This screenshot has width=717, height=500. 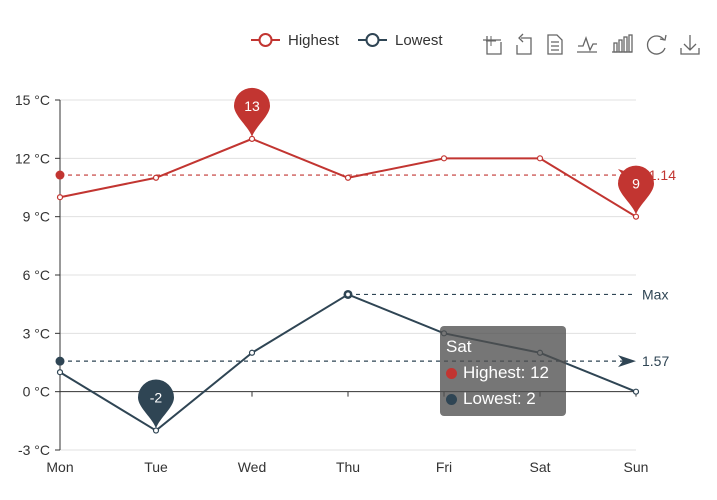 What do you see at coordinates (36, 217) in the screenshot?
I see `y-tick-label: 9 °C` at bounding box center [36, 217].